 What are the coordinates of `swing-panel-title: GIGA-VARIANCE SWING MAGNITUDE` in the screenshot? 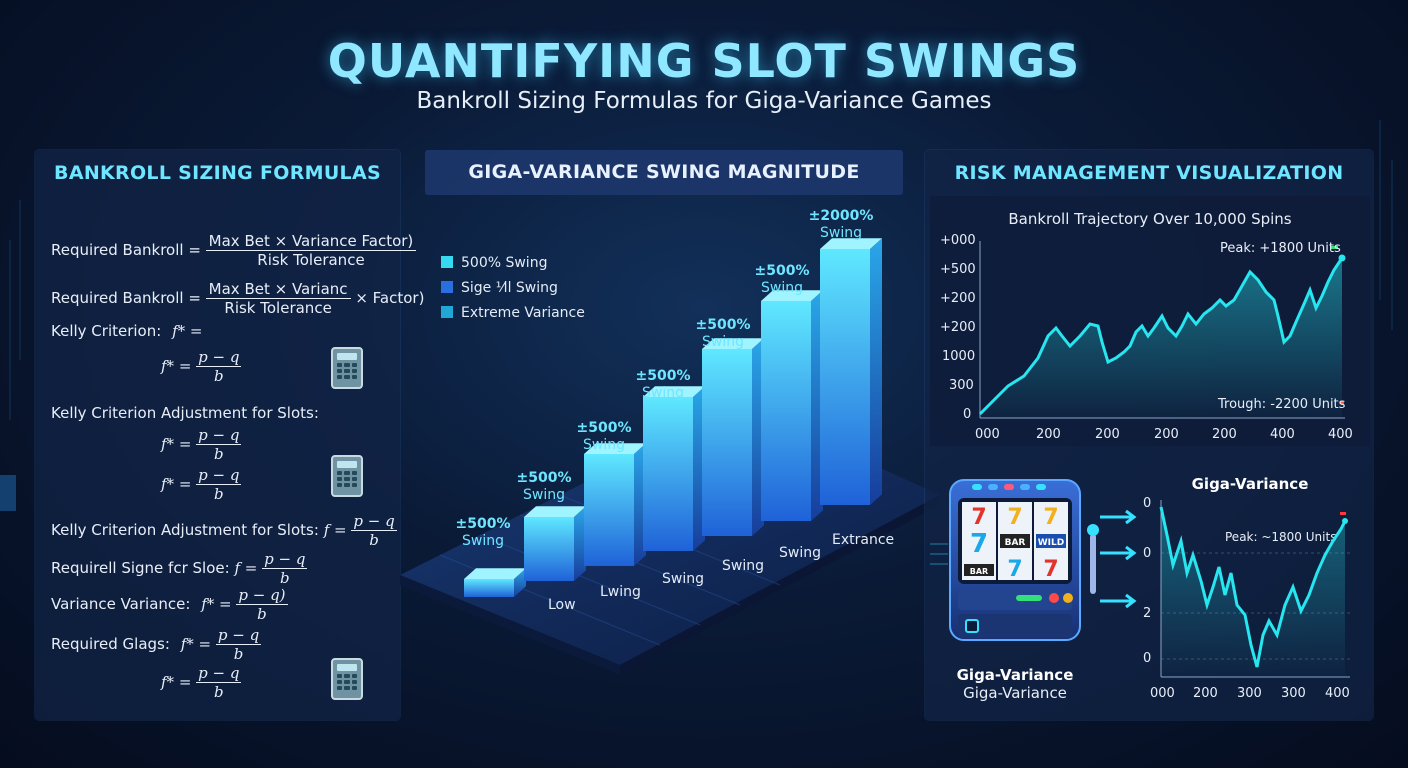 It's located at (664, 172).